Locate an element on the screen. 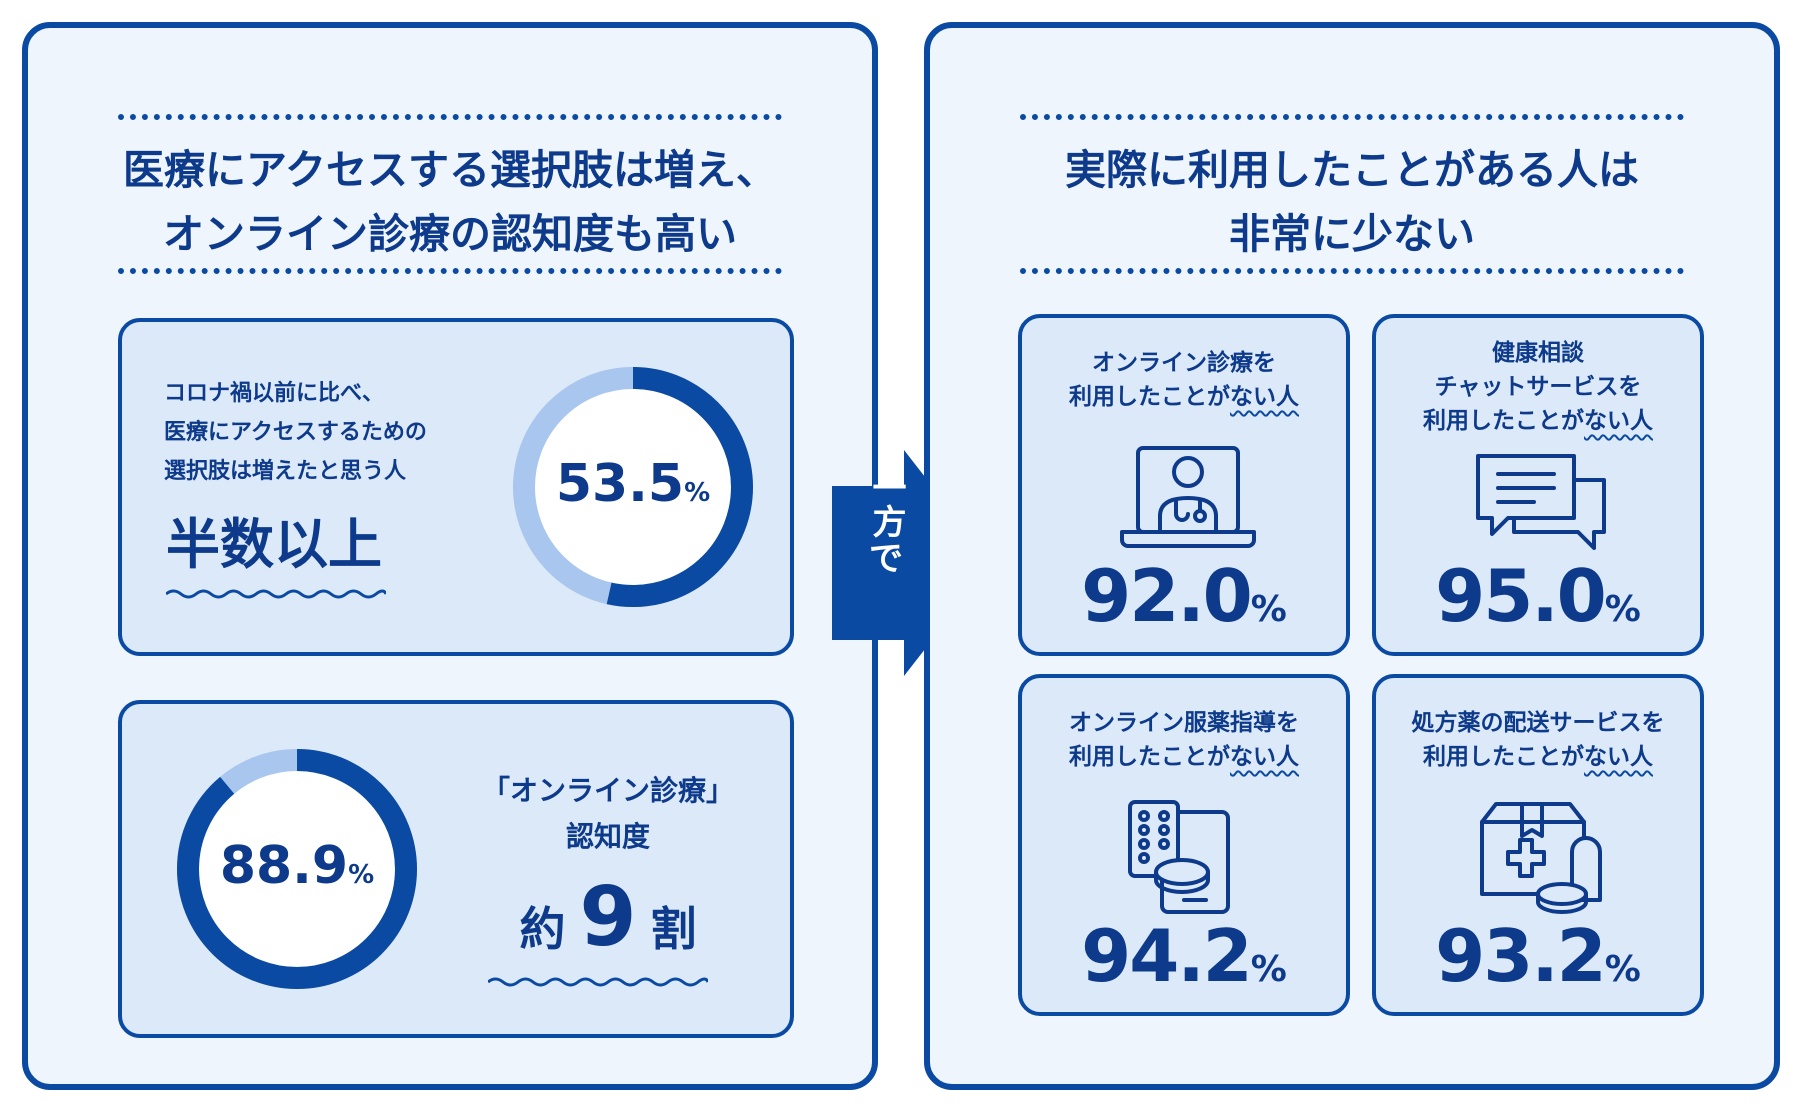  transition-label: 一方 で is located at coordinates (886, 525).